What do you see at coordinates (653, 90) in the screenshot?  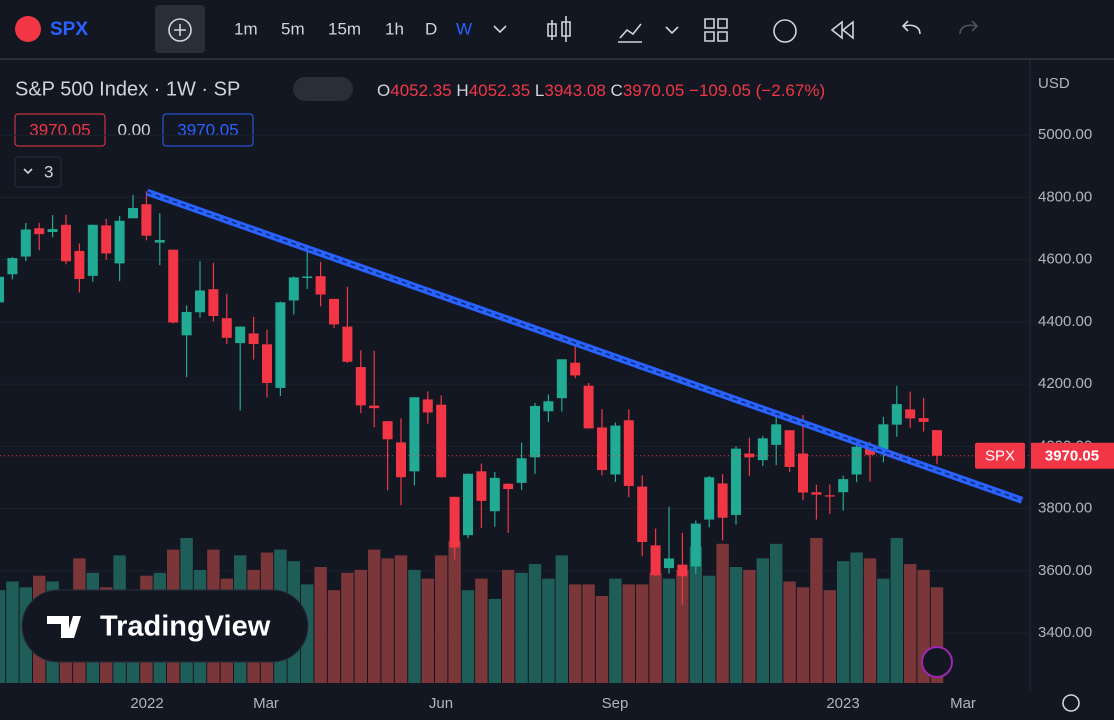 I see `close: 3970.05` at bounding box center [653, 90].